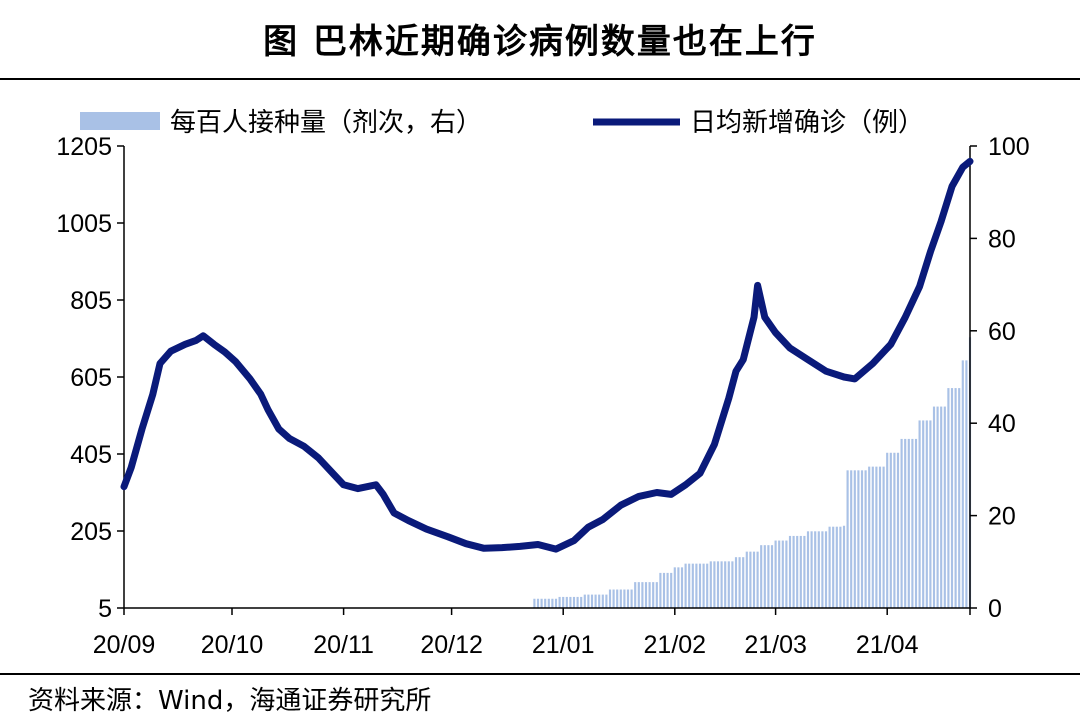  I want to click on right-tick-label: 20, so click(1002, 517).